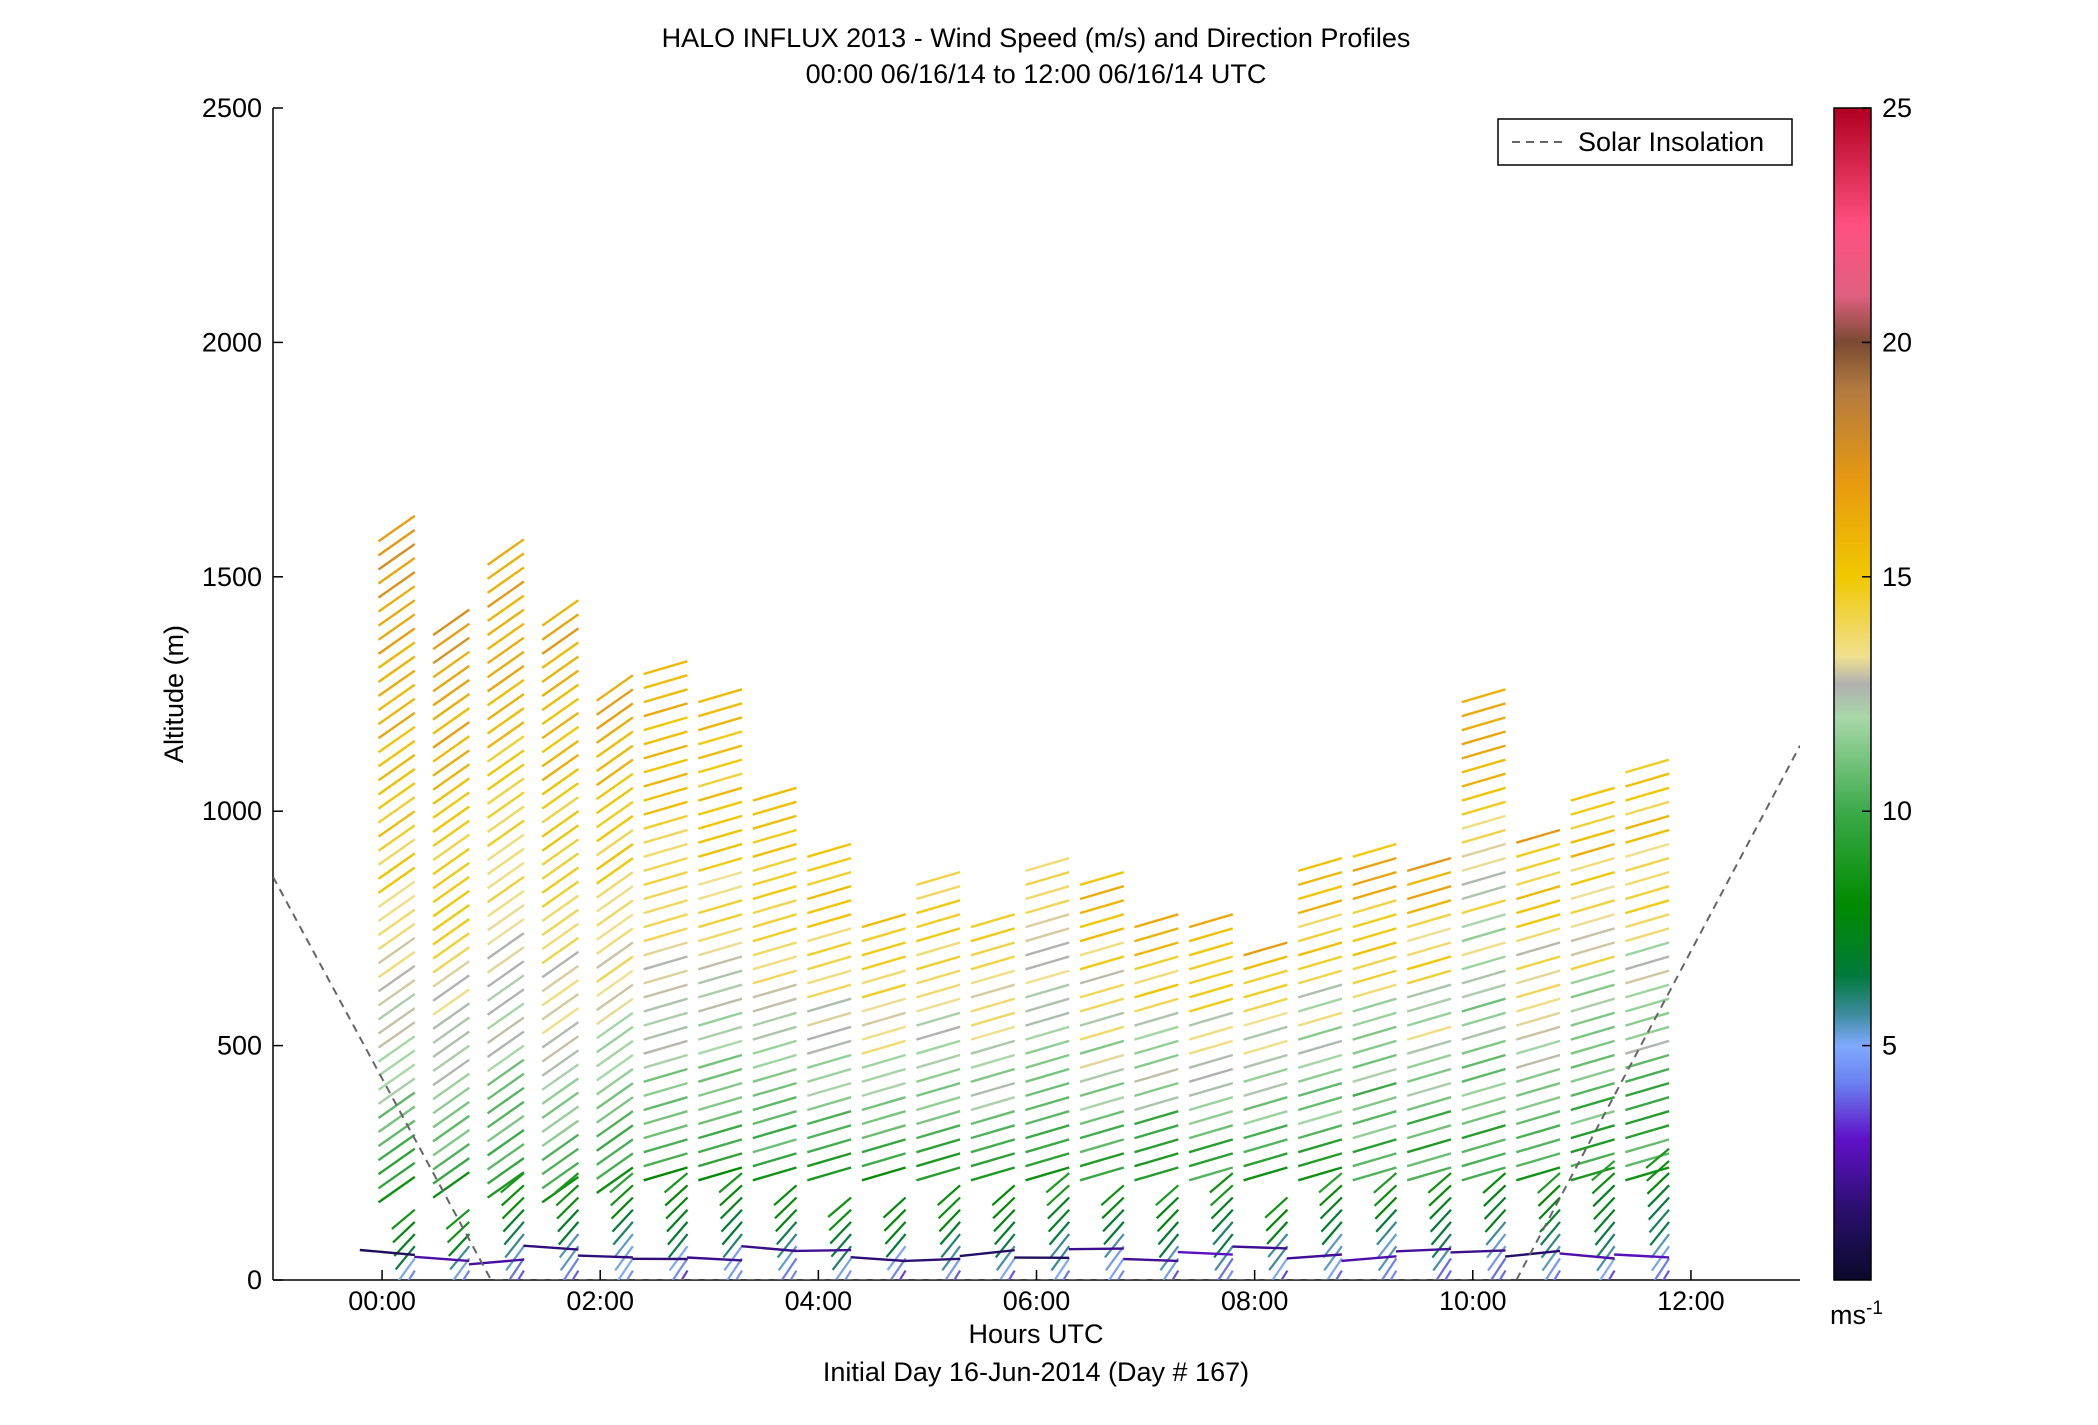 This screenshot has width=2098, height=1425. Describe the element at coordinates (174, 694) in the screenshot. I see `y-axis-label: Altitude (m)` at that location.